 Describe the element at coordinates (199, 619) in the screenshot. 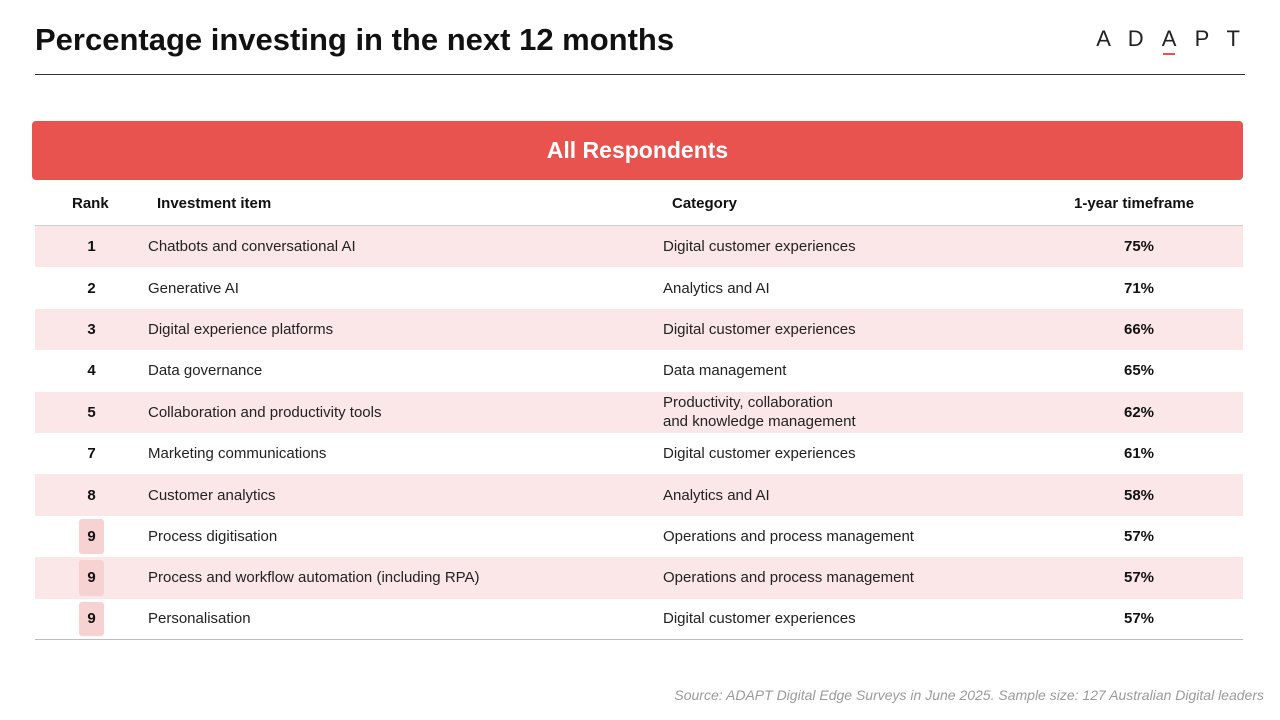

I see `item-cell: Personalisation` at that location.